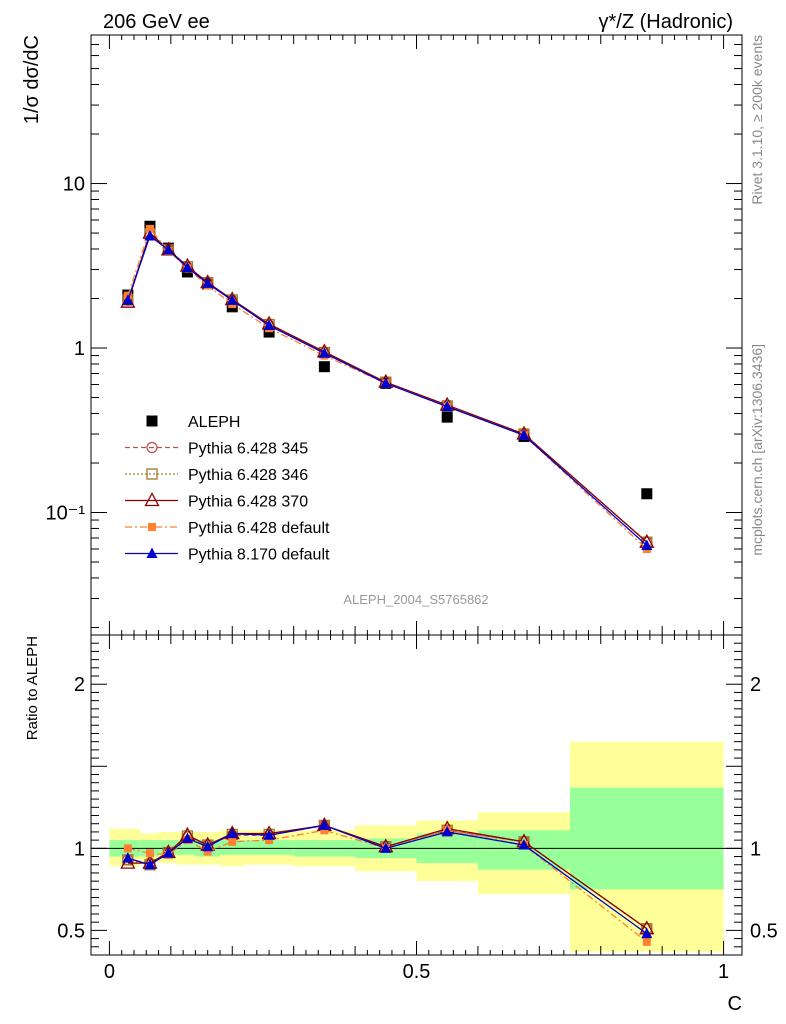 The width and height of the screenshot is (786, 1024). Describe the element at coordinates (71, 931) in the screenshot. I see `ratio-y-tick-label-left: 0.5` at that location.